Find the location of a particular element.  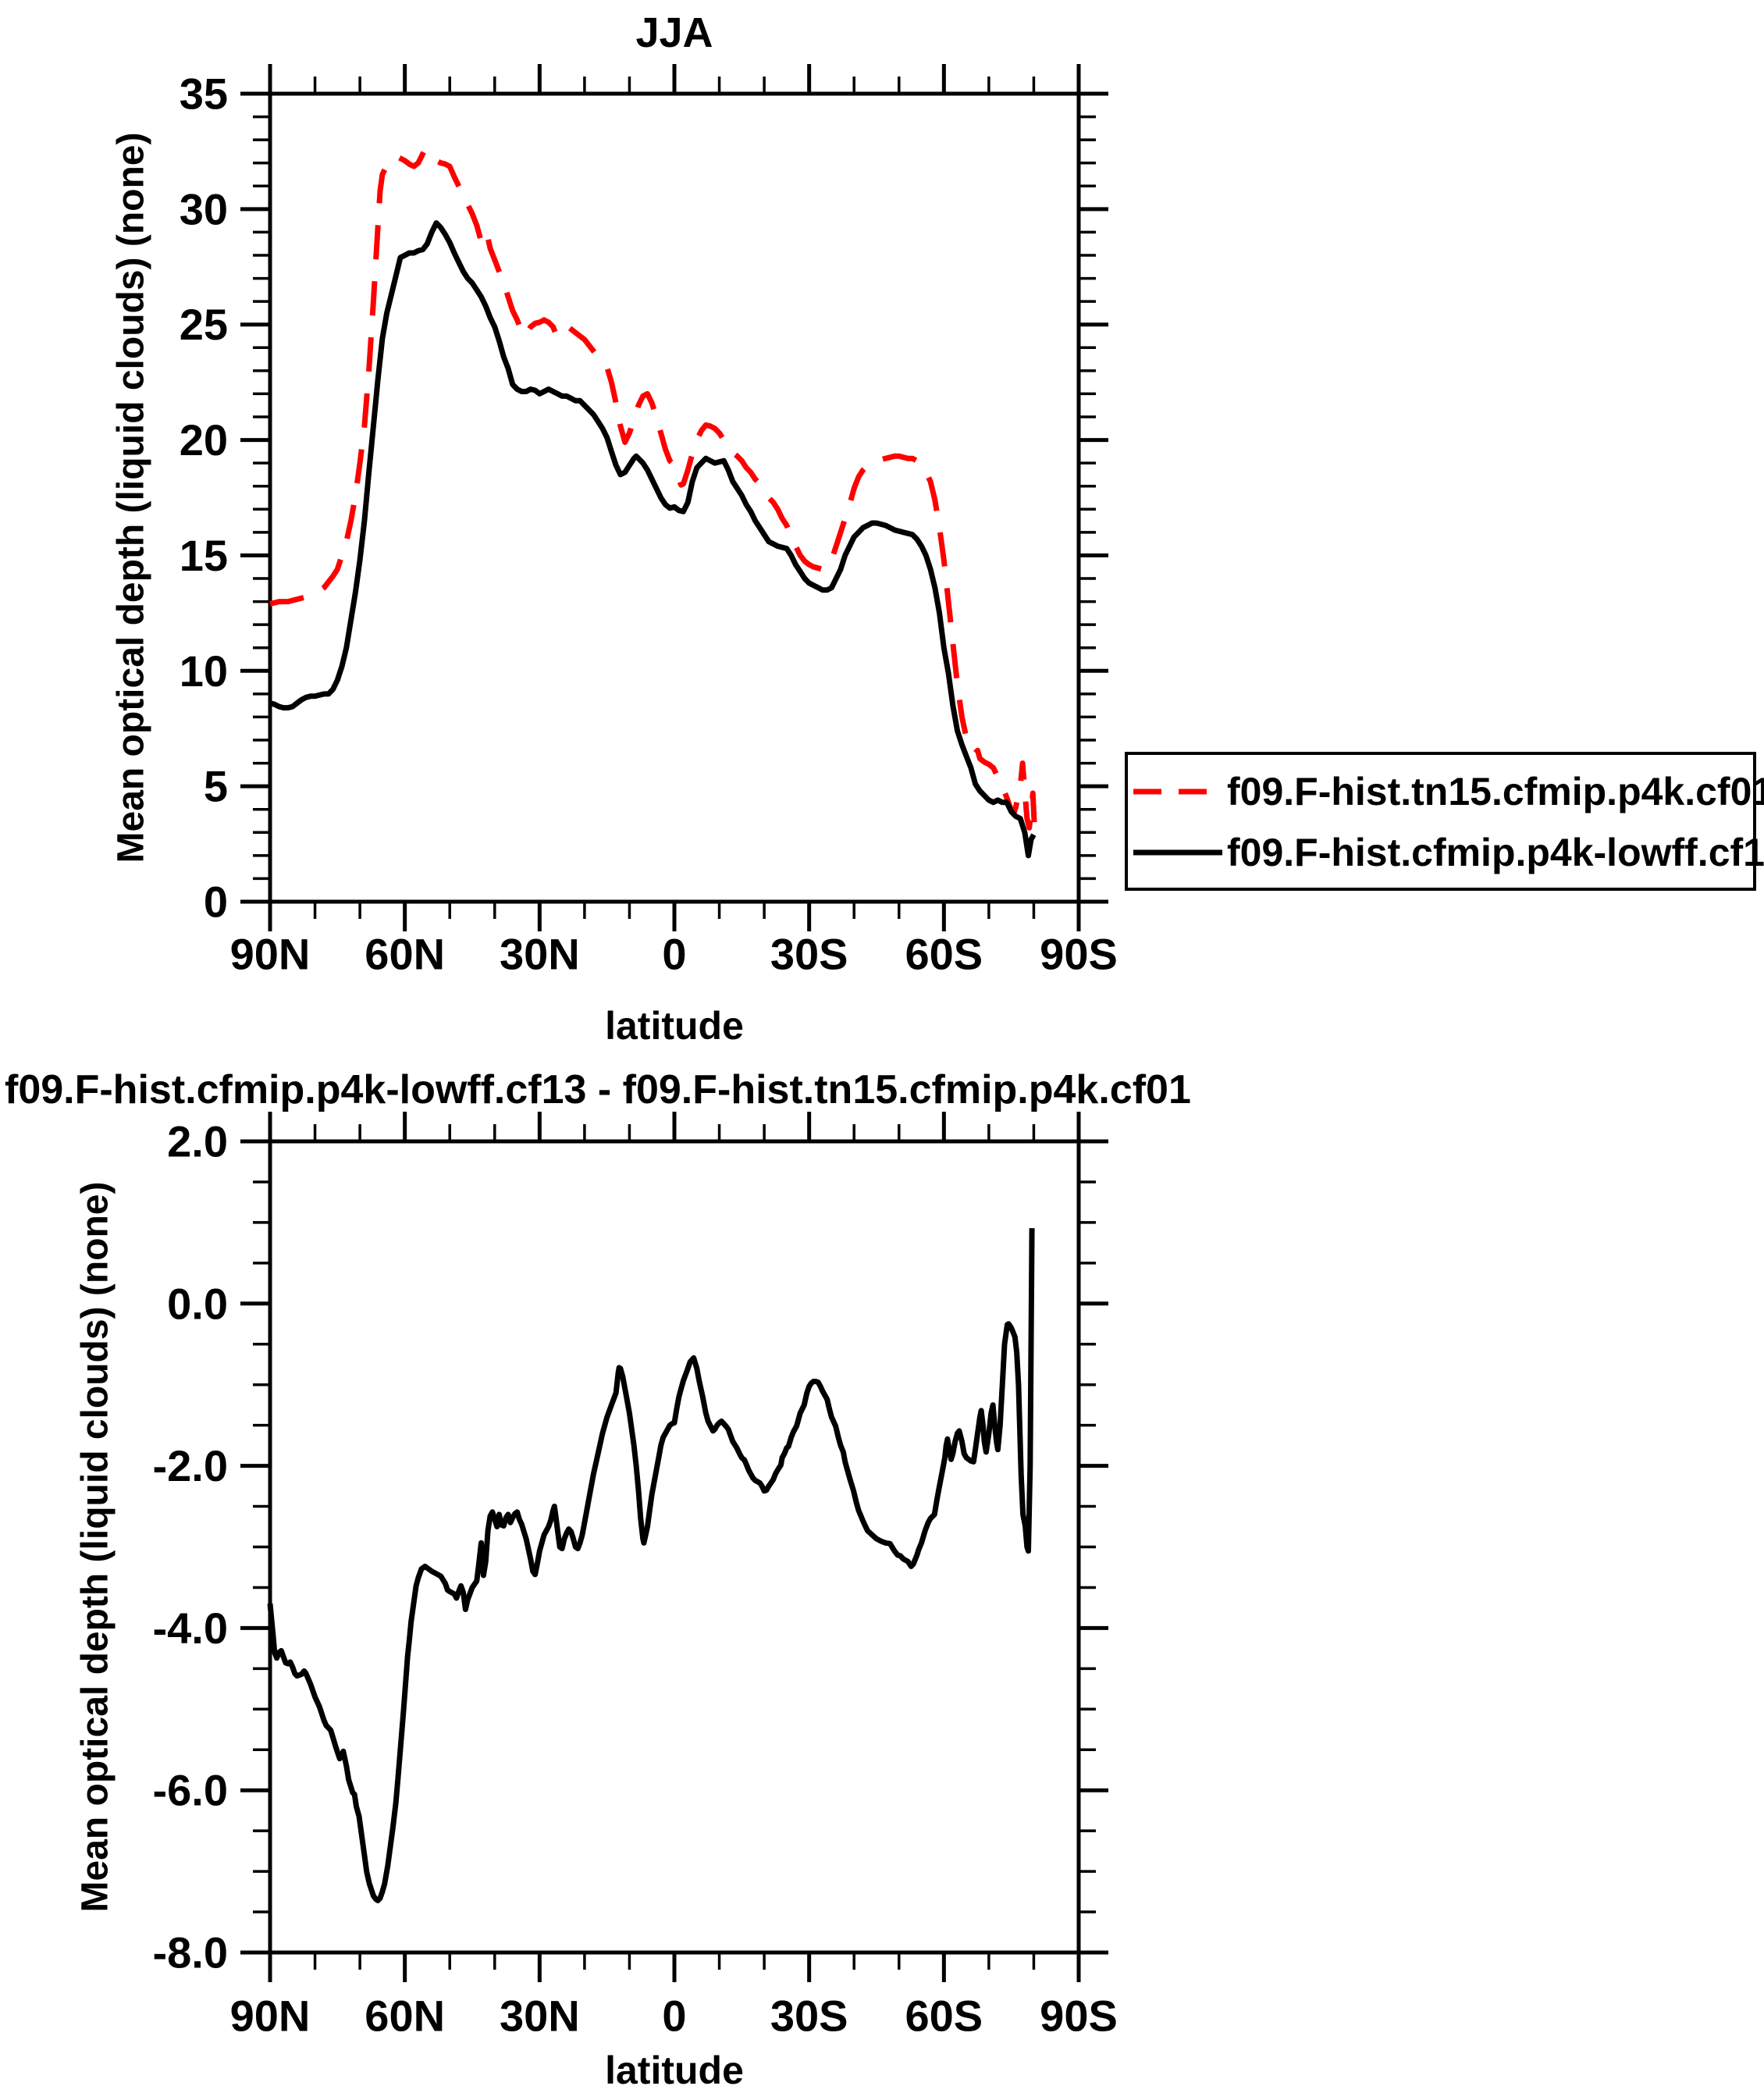

legend-box is located at coordinates (1440, 821).